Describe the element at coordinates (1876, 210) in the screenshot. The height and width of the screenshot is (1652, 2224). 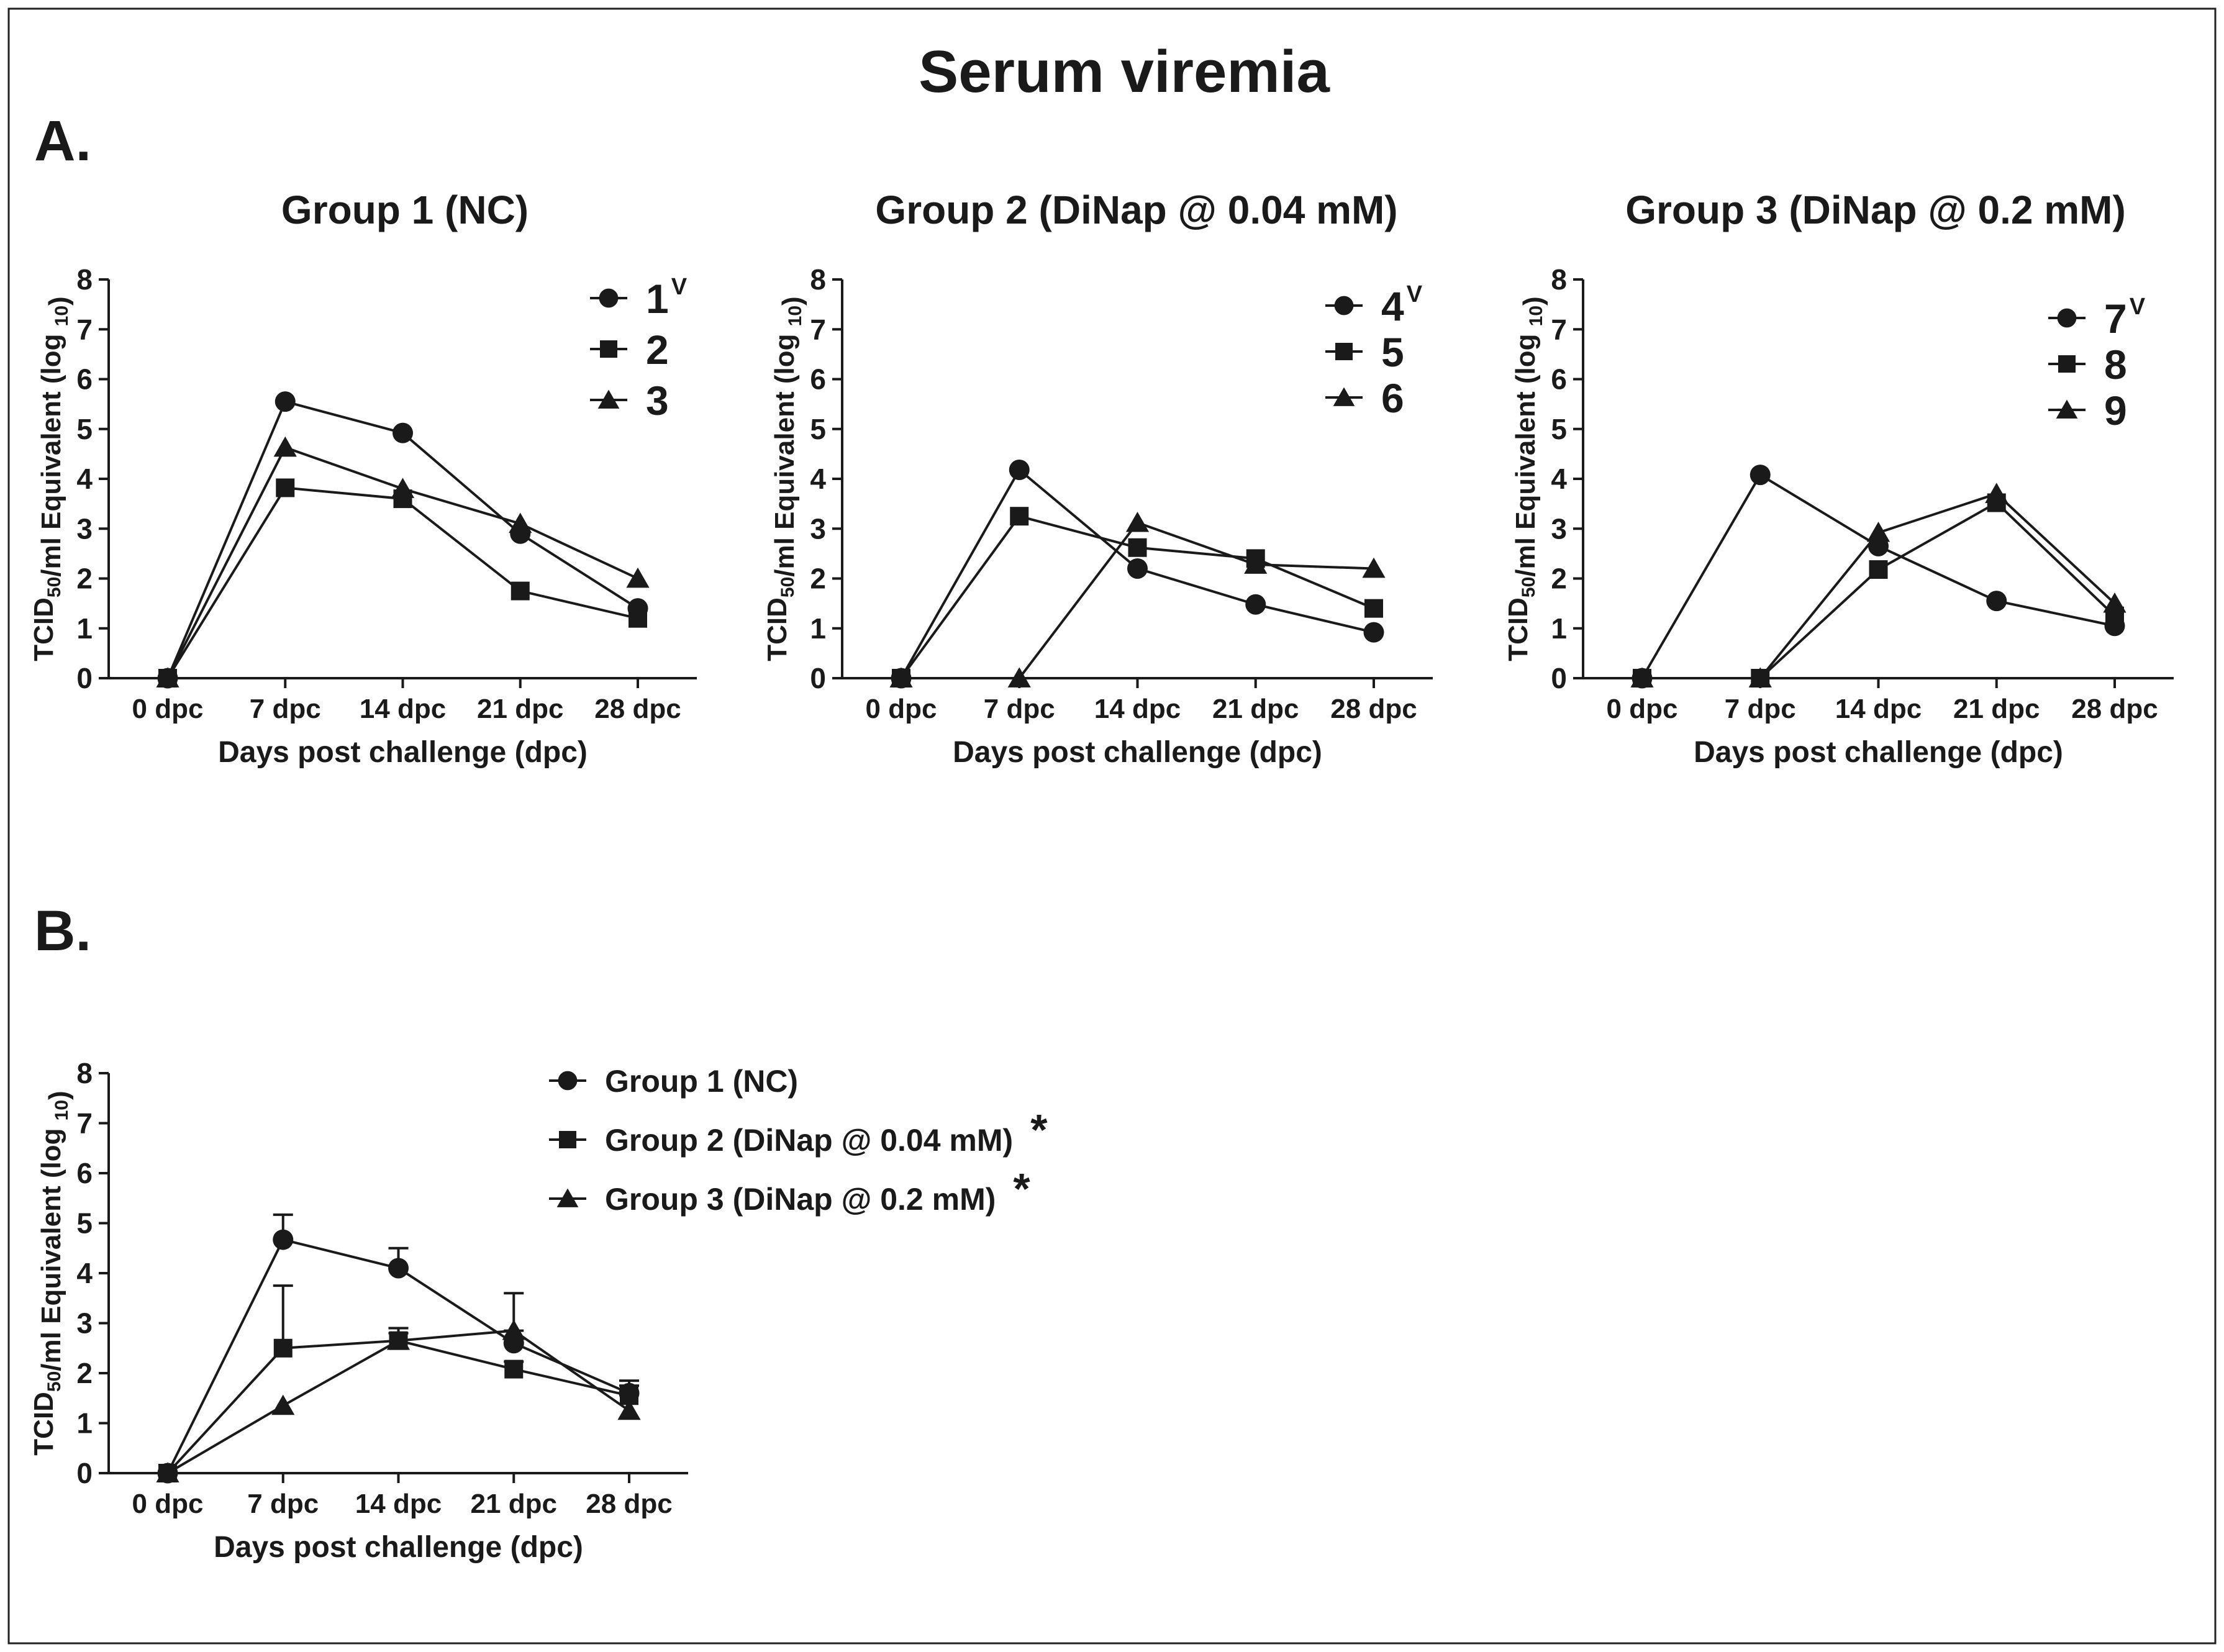
I see `chart-title: Group 3 (DiNap @ 0.2 mM)` at that location.